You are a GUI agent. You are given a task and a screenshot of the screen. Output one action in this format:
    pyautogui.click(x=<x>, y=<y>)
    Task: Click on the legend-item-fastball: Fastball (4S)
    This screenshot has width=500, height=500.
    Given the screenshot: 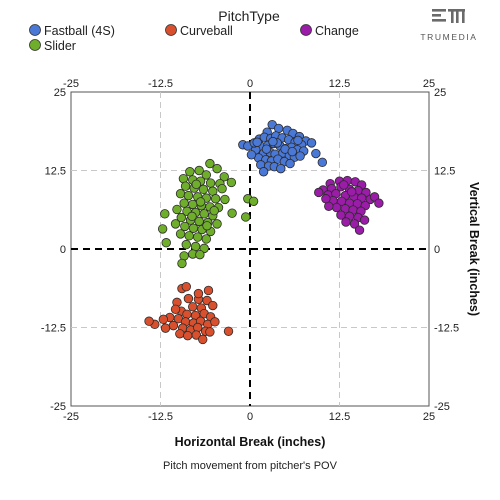 What is the action you would take?
    pyautogui.click(x=72, y=31)
    